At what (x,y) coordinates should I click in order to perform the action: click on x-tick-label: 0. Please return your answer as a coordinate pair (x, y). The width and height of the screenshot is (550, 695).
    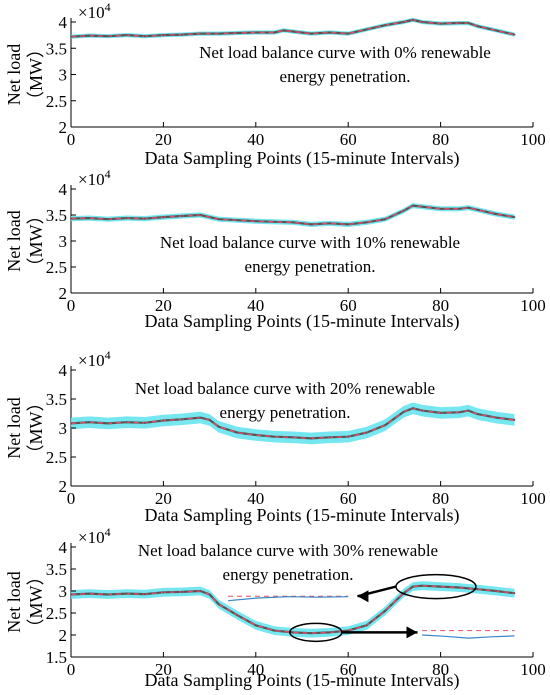
    Looking at the image, I should click on (71, 498).